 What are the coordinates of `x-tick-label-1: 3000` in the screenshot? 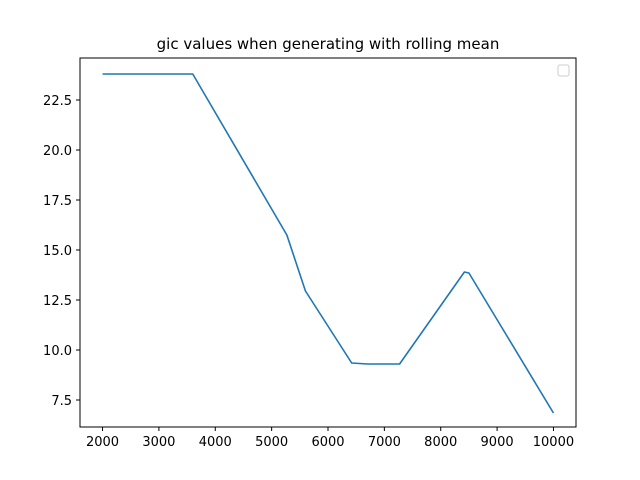 It's located at (158, 442).